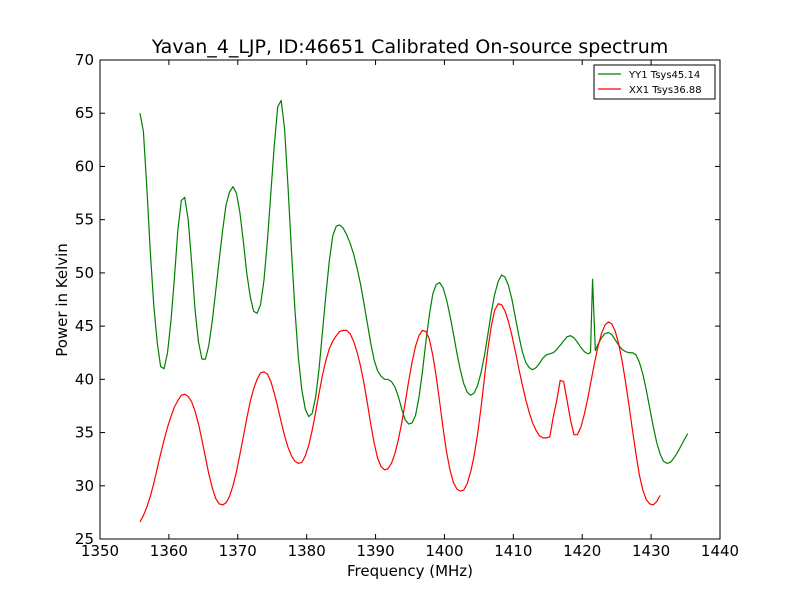 The height and width of the screenshot is (600, 800). Describe the element at coordinates (100, 551) in the screenshot. I see `x-tick-label: 1350` at that location.